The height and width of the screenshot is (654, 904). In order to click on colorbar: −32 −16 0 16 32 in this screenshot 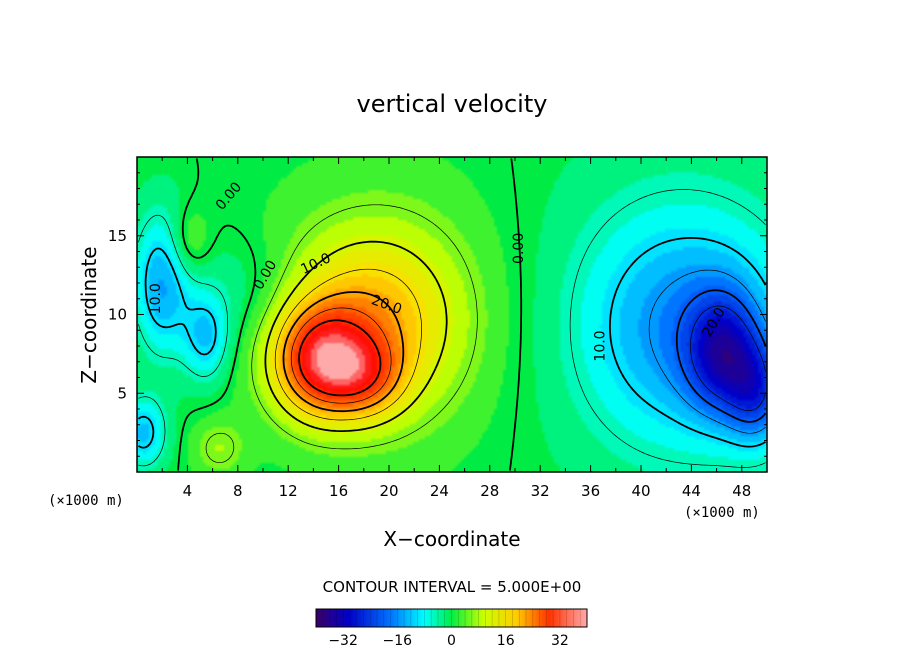, I will do `click(451, 628)`.